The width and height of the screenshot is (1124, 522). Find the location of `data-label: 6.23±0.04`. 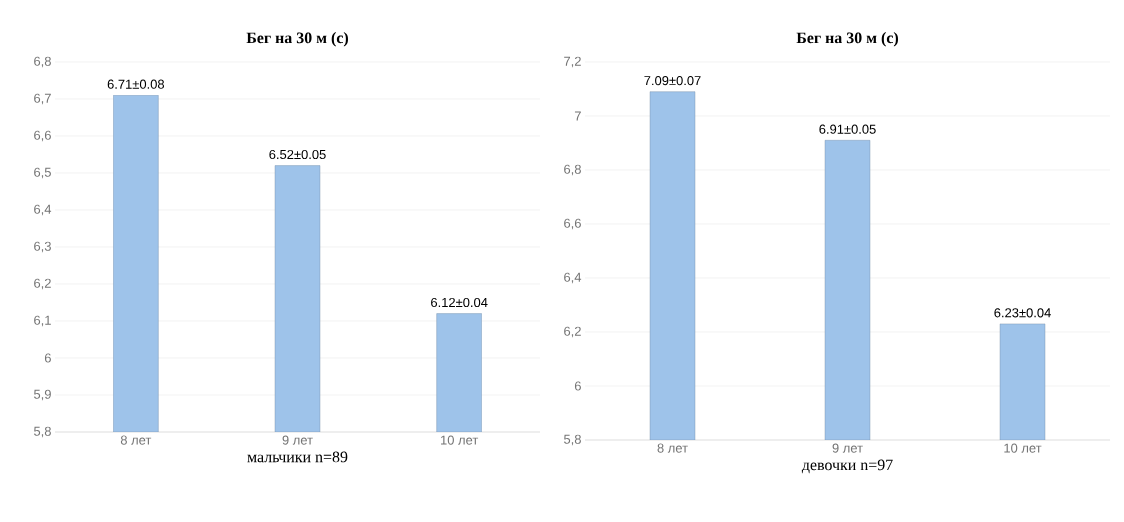

data-label: 6.23±0.04 is located at coordinates (1022, 313).